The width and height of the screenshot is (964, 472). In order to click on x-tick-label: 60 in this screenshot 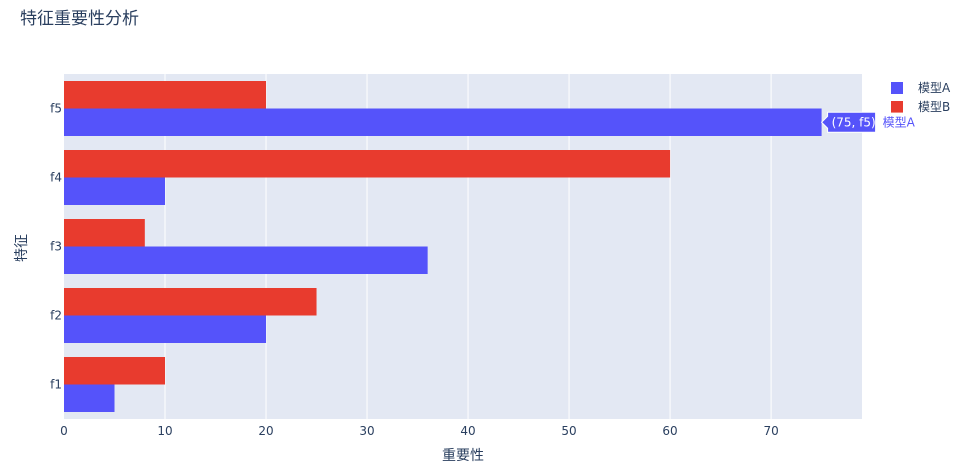, I will do `click(669, 431)`.